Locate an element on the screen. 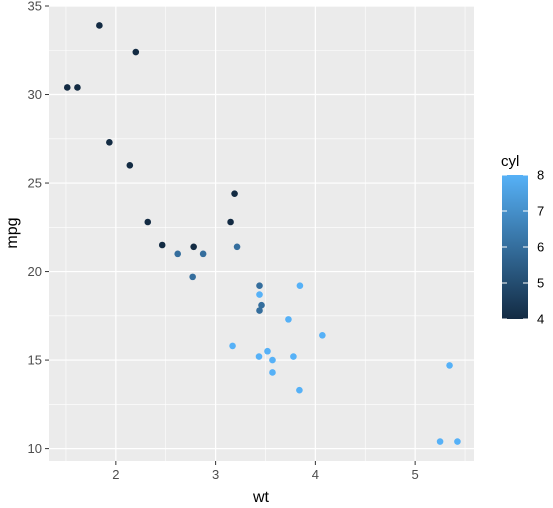 The image size is (553, 508). x-tick-label: 4 is located at coordinates (315, 474).